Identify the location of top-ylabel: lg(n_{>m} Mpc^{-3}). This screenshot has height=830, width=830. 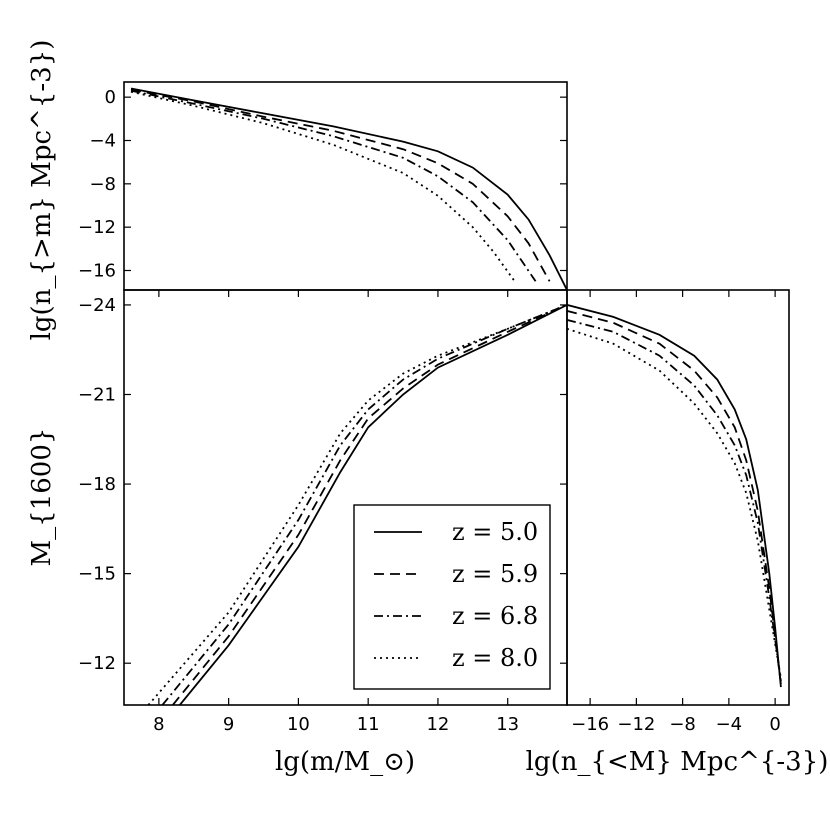
(42, 190).